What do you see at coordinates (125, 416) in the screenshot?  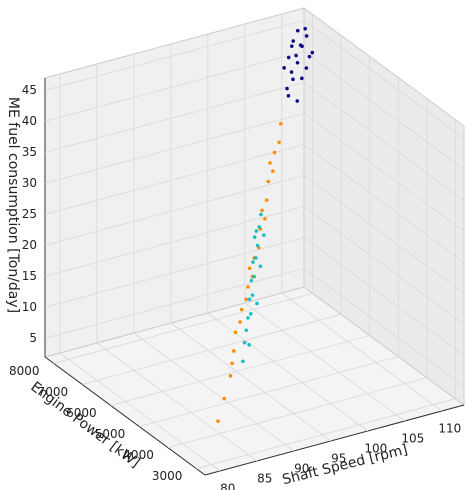 I see `y-axis-line` at bounding box center [125, 416].